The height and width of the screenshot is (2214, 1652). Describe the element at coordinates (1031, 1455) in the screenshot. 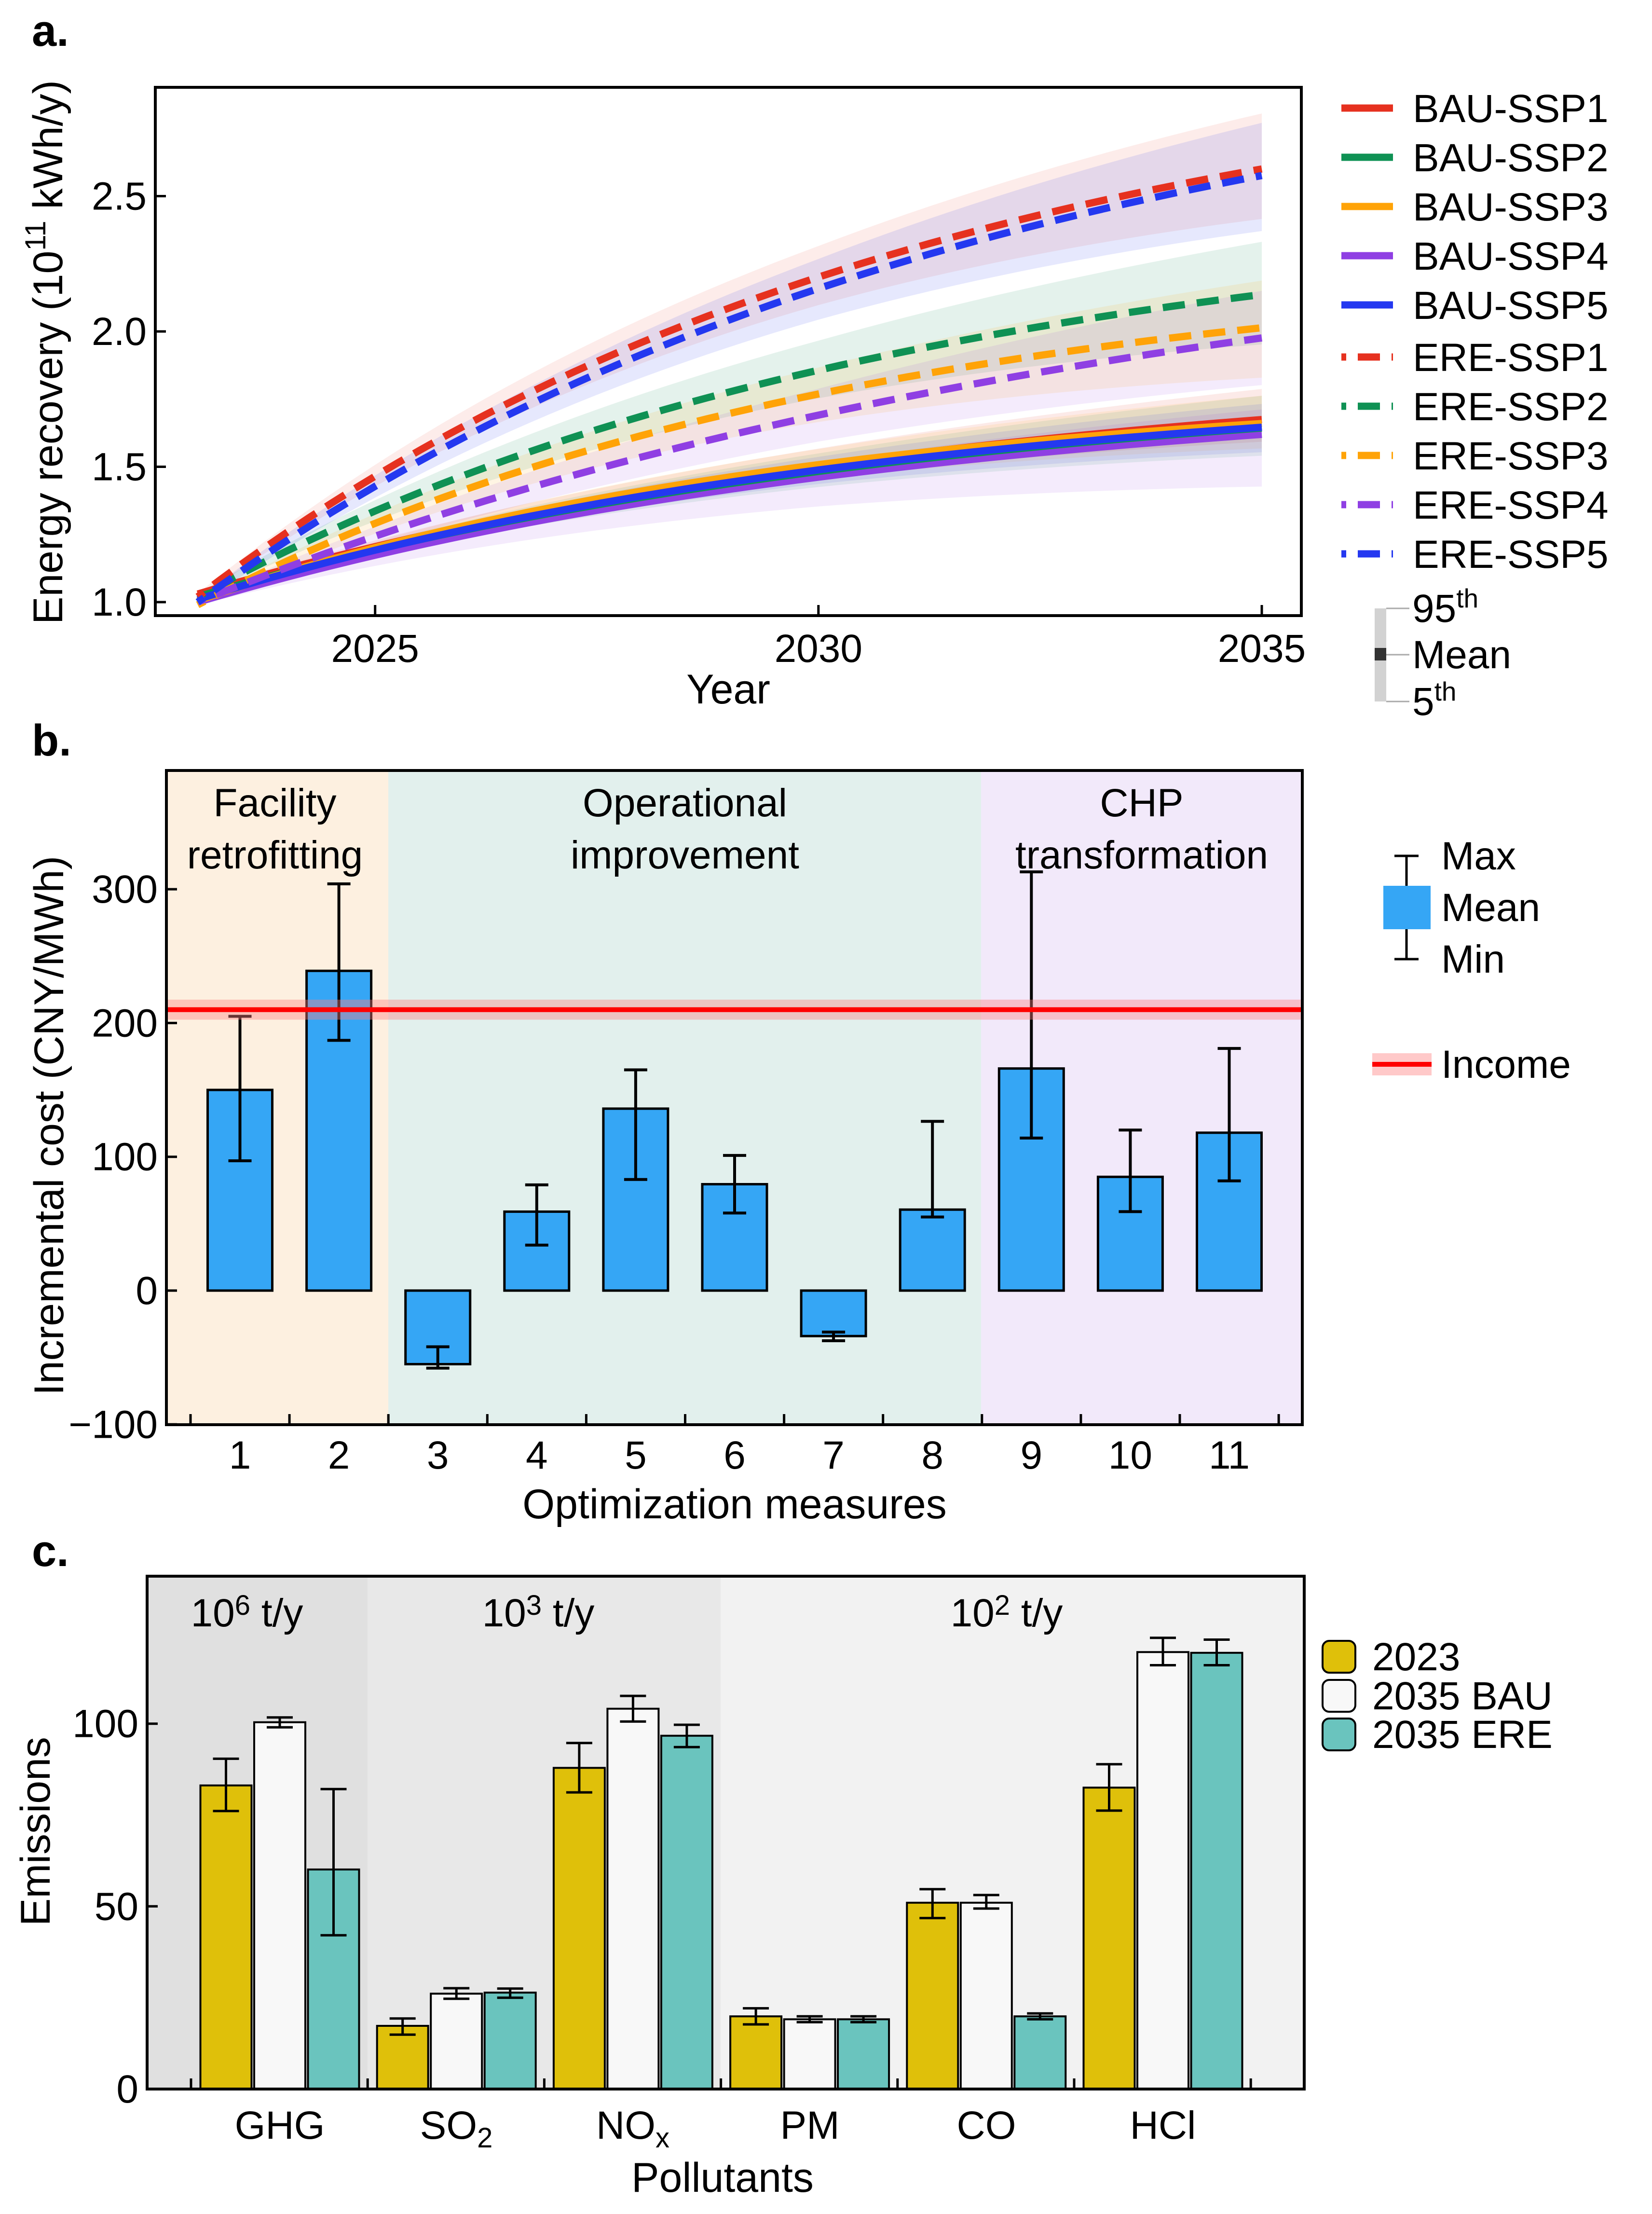

I see `svg-text: 9` at that location.